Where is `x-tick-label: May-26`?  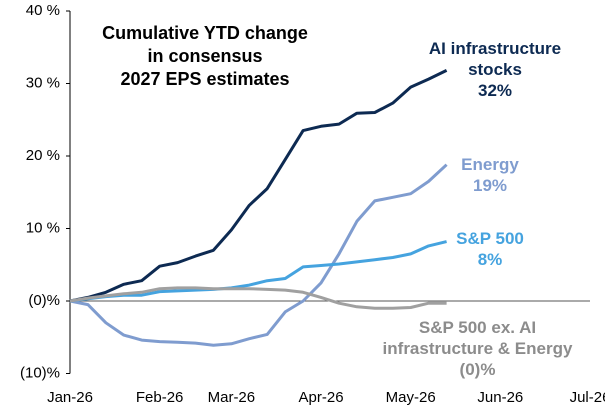
x-tick-label: May-26 is located at coordinates (411, 397).